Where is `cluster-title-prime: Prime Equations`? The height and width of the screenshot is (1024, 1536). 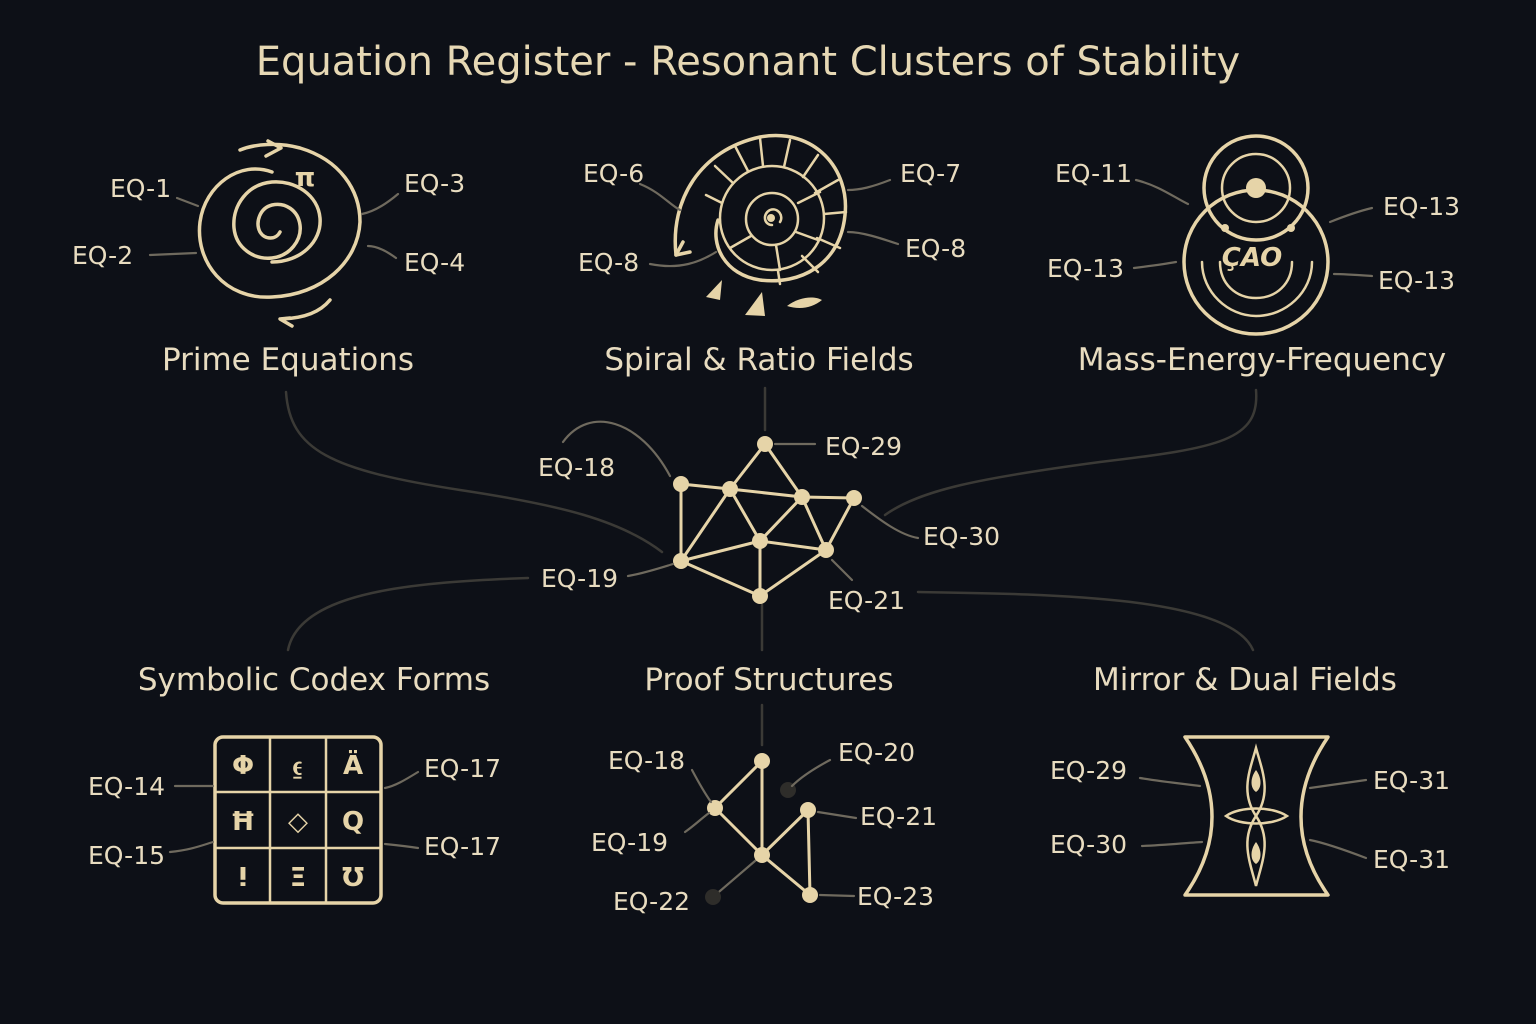
cluster-title-prime: Prime Equations is located at coordinates (288, 360).